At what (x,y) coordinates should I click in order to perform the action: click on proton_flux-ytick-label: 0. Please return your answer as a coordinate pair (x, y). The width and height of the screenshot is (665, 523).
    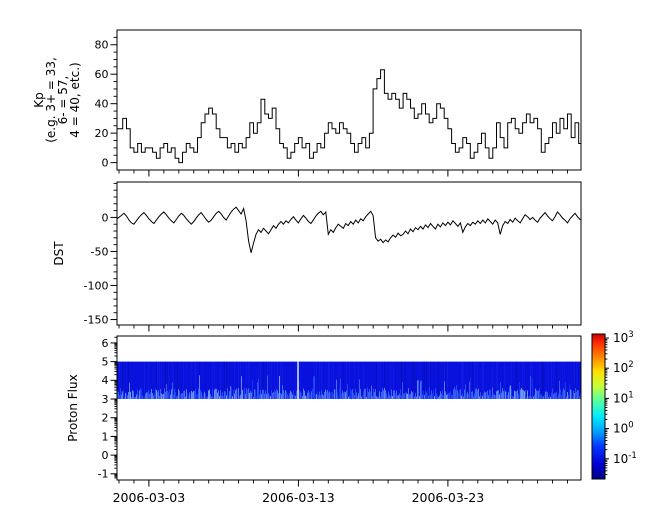
    Looking at the image, I should click on (105, 455).